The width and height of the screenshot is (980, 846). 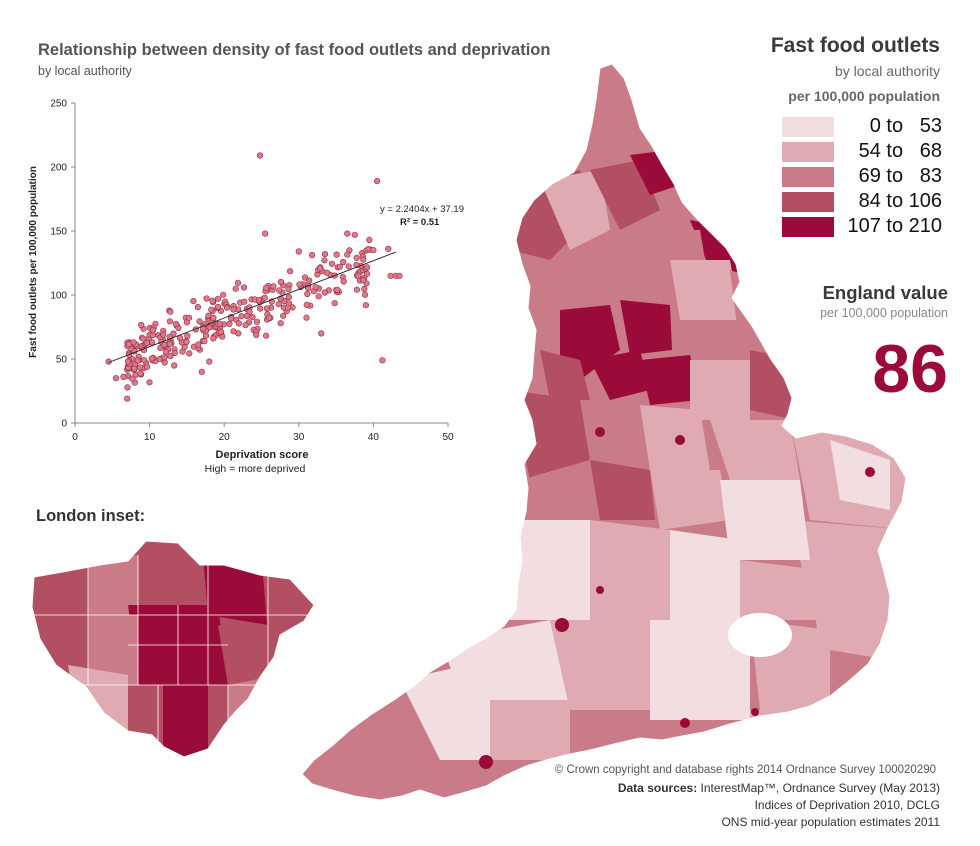 I want to click on x-tick-label: 30, so click(x=299, y=437).